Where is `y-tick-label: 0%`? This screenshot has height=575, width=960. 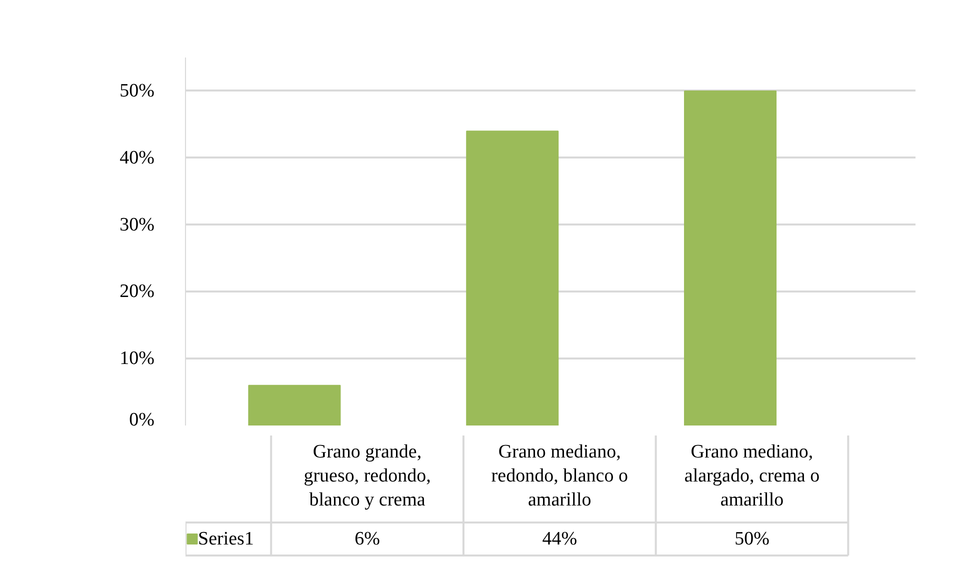
y-tick-label: 0% is located at coordinates (142, 420).